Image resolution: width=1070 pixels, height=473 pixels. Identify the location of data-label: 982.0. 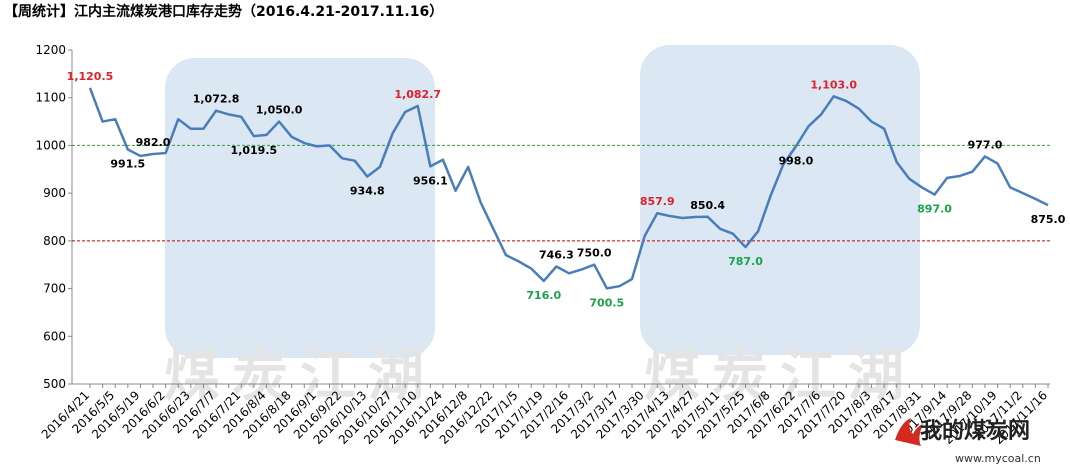
(153, 142).